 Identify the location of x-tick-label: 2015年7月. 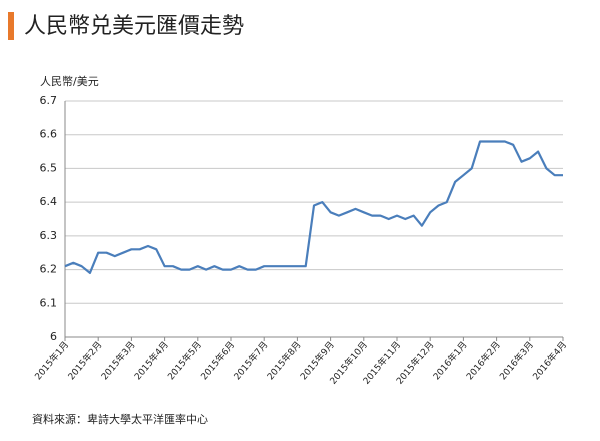
(250, 360).